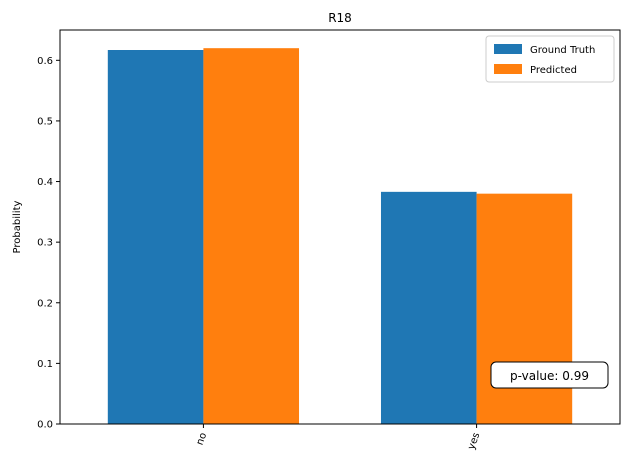 This screenshot has height=470, width=630. I want to click on x-tick-label: yes, so click(474, 441).